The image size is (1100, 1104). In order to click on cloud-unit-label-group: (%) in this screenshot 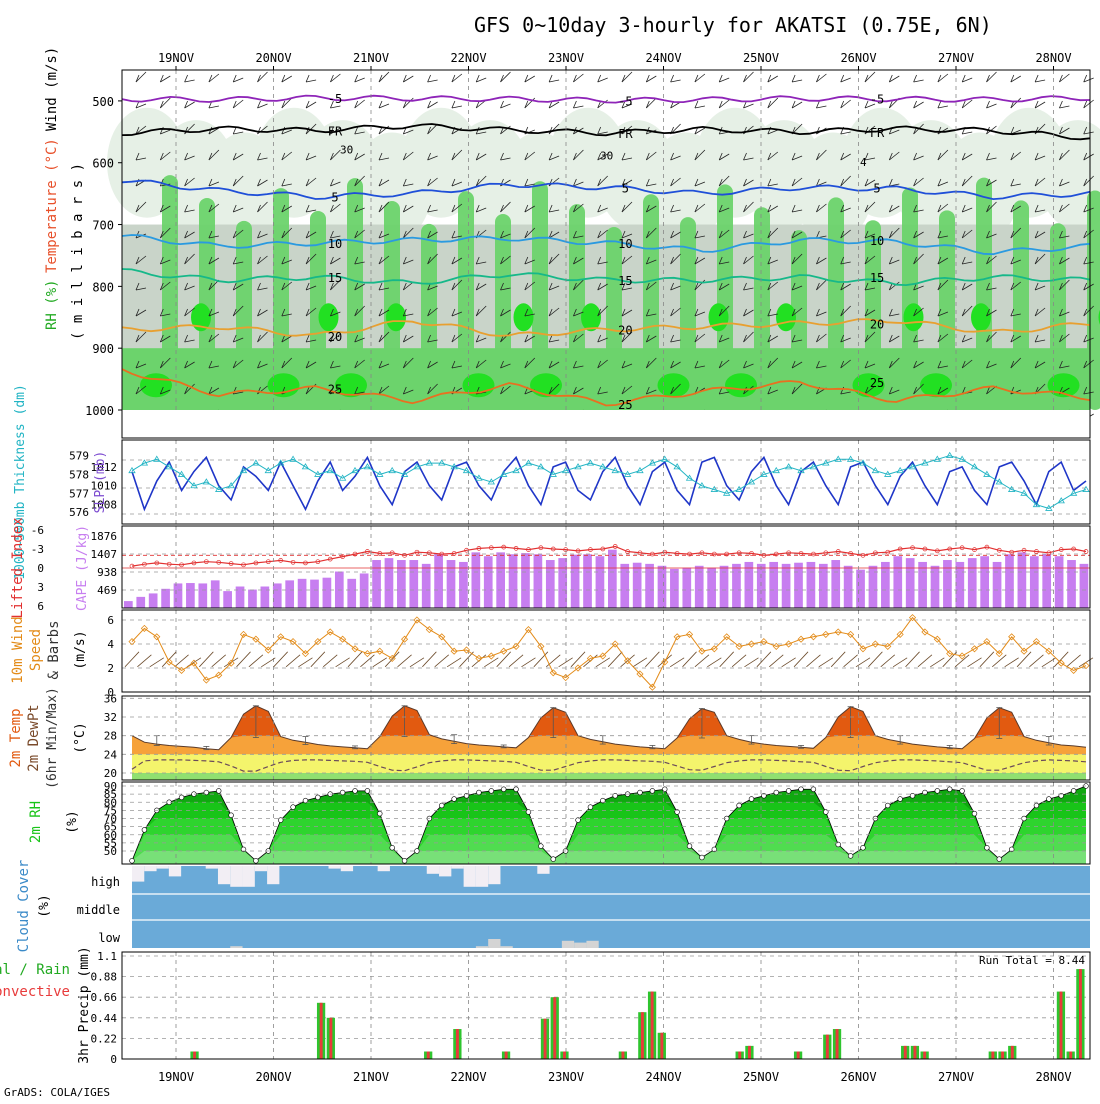, I will do `click(44, 905)`.